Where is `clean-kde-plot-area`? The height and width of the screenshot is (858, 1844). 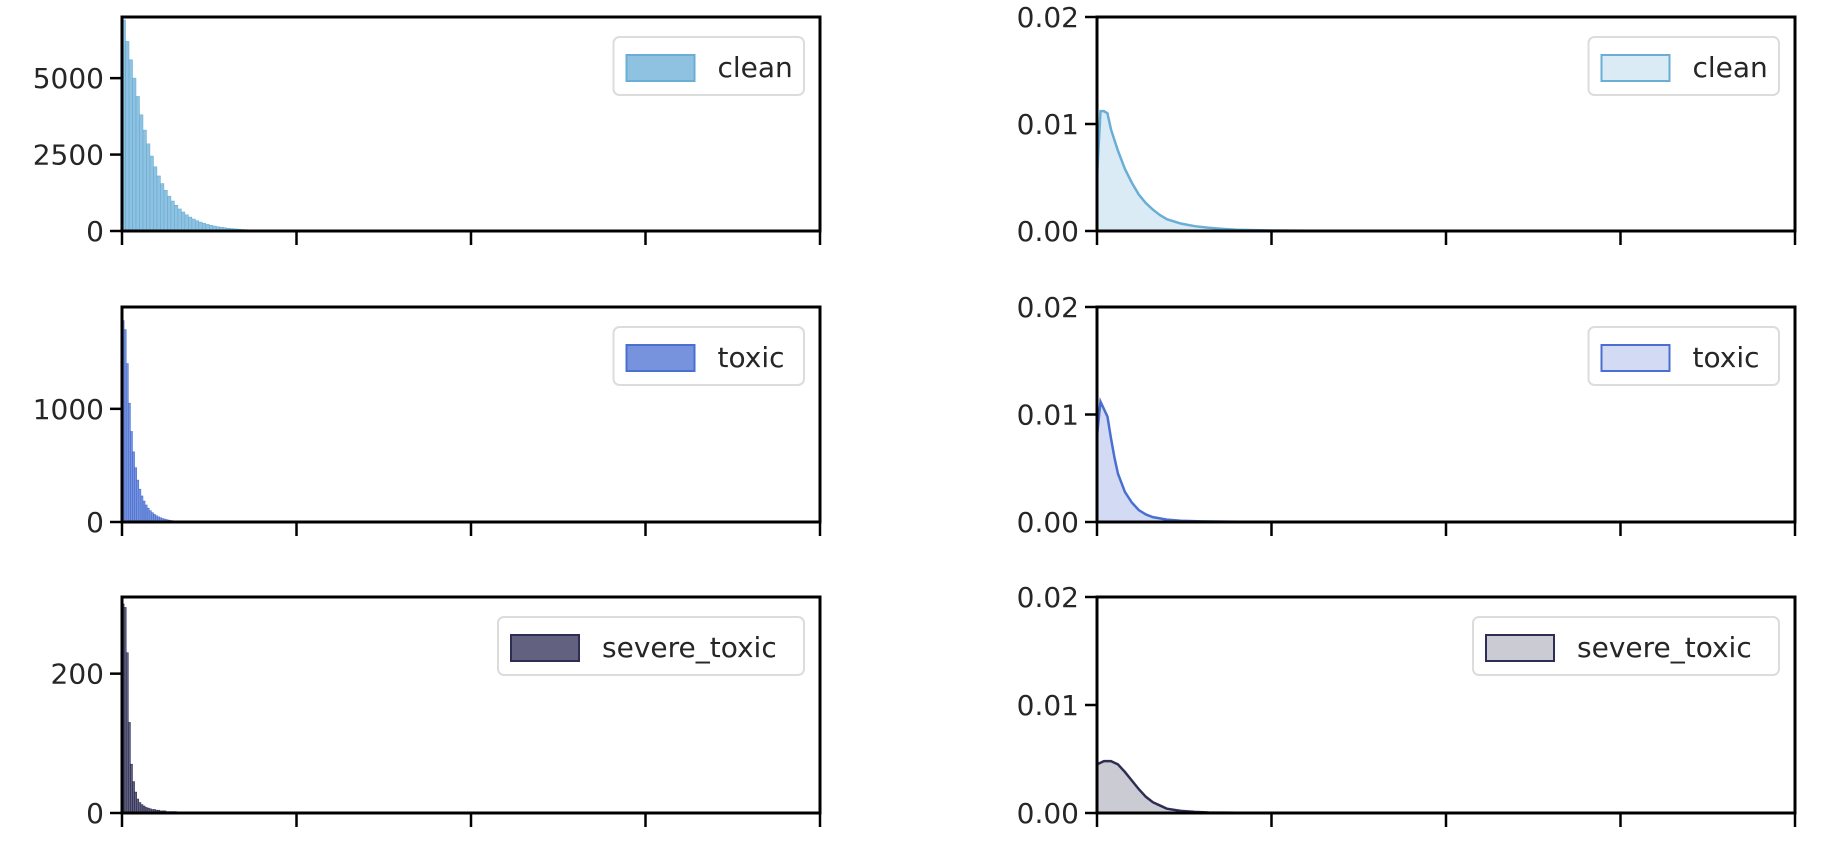
clean-kde-plot-area is located at coordinates (1446, 170).